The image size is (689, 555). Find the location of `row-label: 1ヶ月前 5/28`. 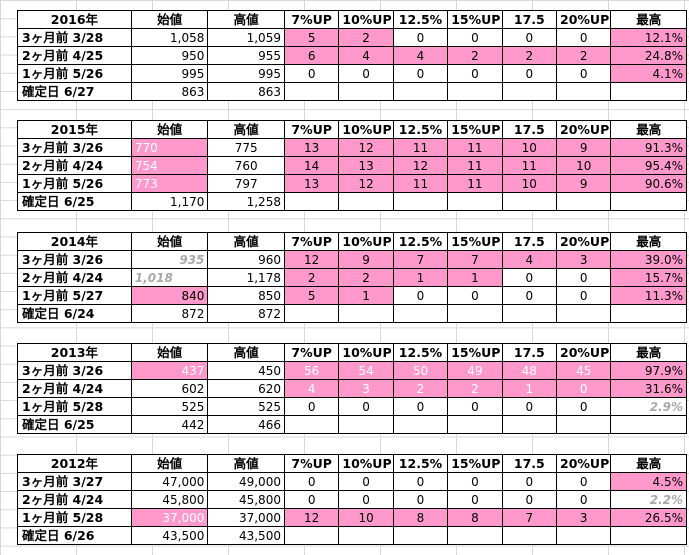

row-label: 1ヶ月前 5/28 is located at coordinates (74, 517).